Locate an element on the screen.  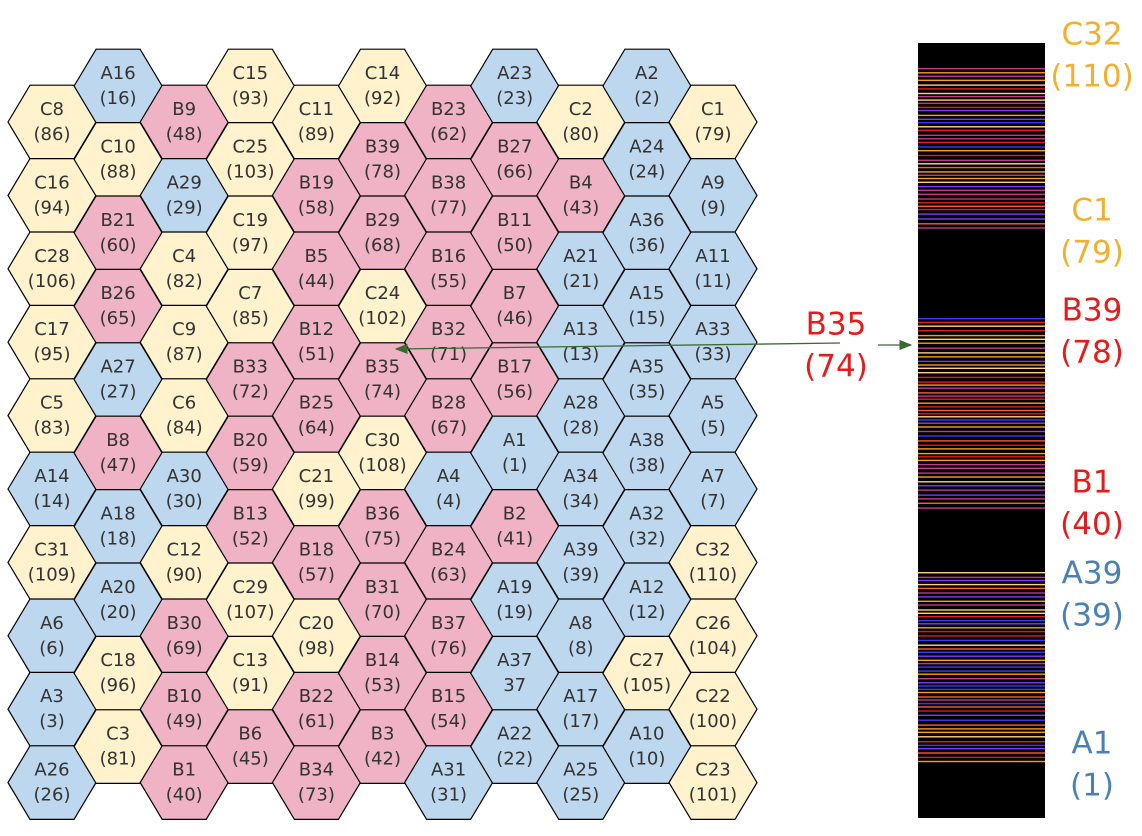
hex-cell: A33 (33) is located at coordinates (713, 342).